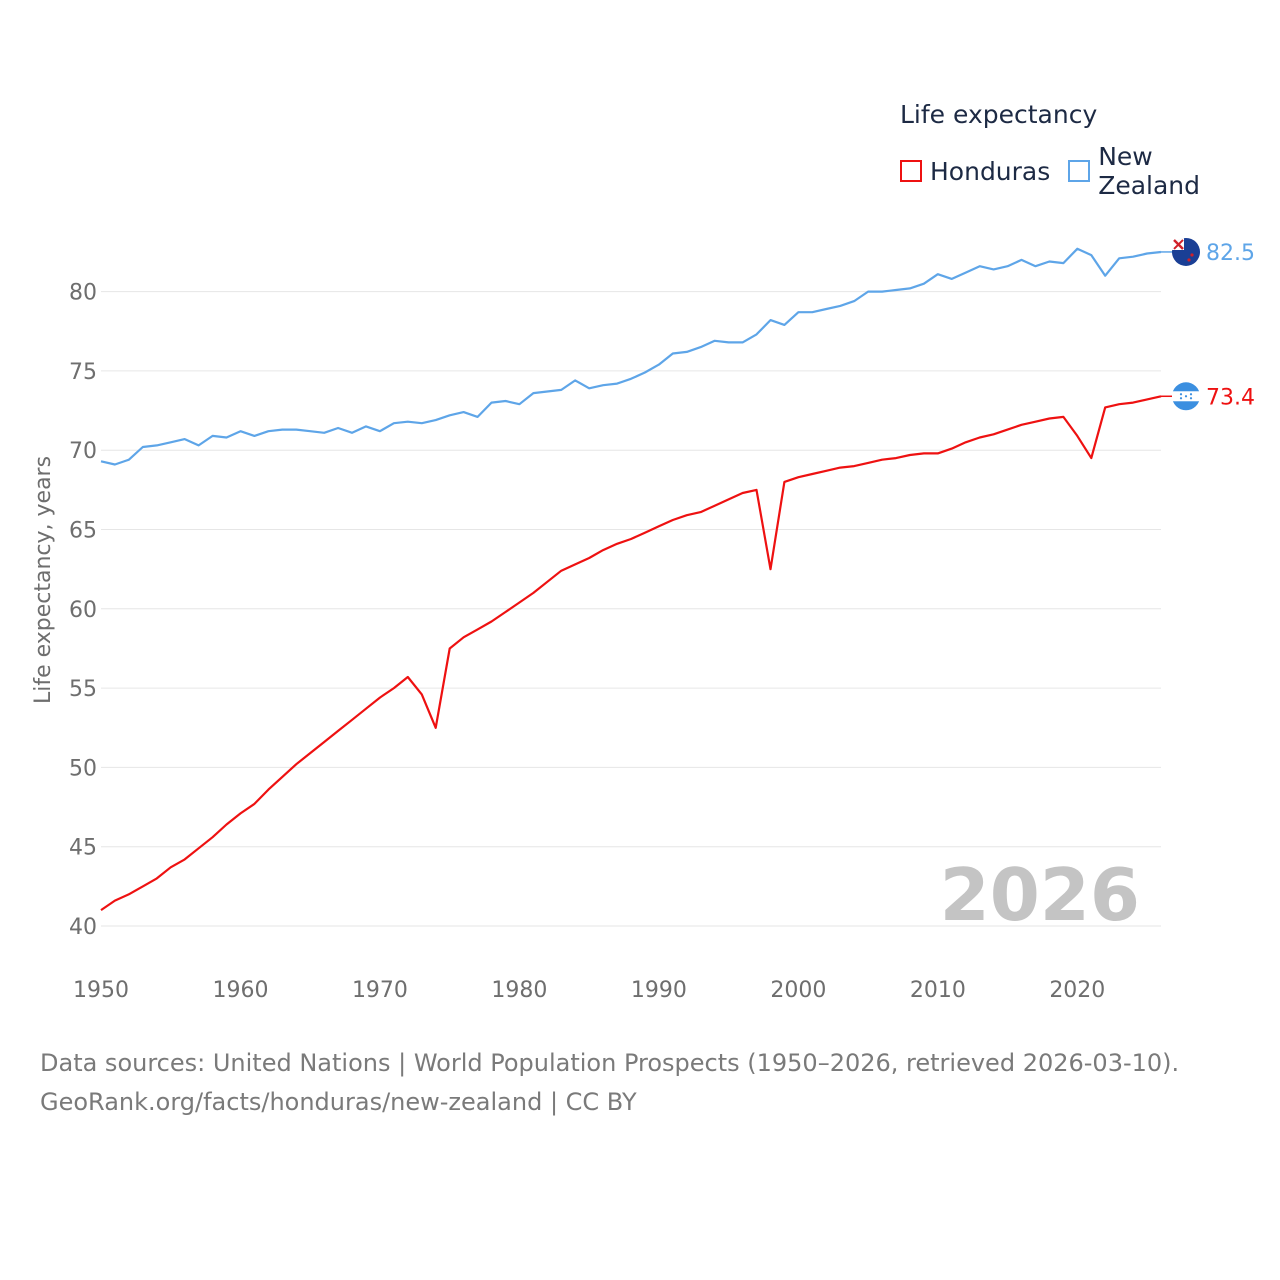 This screenshot has height=1280, width=1280. What do you see at coordinates (1040, 895) in the screenshot?
I see `current-year-label: 2026` at bounding box center [1040, 895].